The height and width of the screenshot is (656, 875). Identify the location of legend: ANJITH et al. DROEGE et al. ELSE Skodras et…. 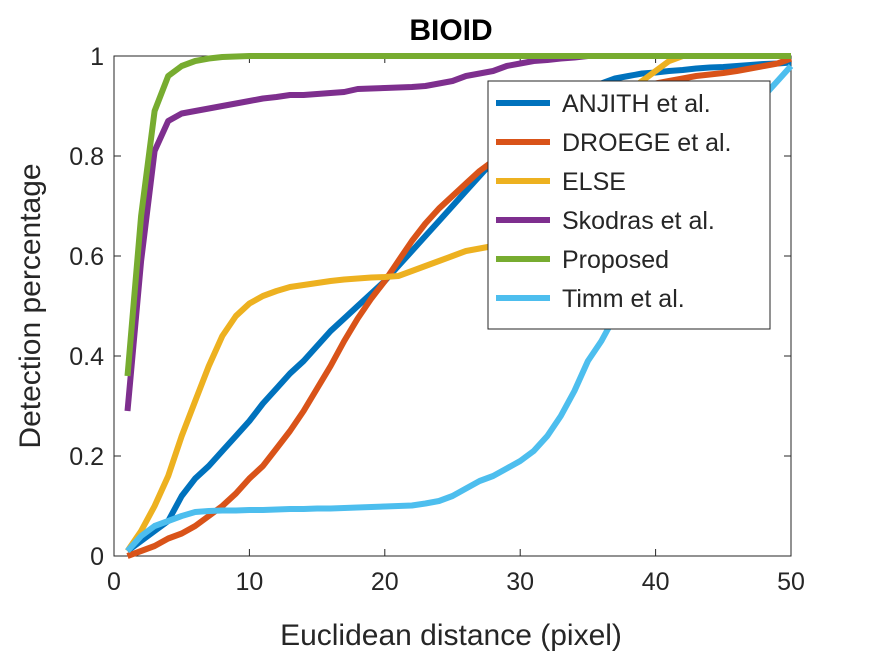
(629, 205).